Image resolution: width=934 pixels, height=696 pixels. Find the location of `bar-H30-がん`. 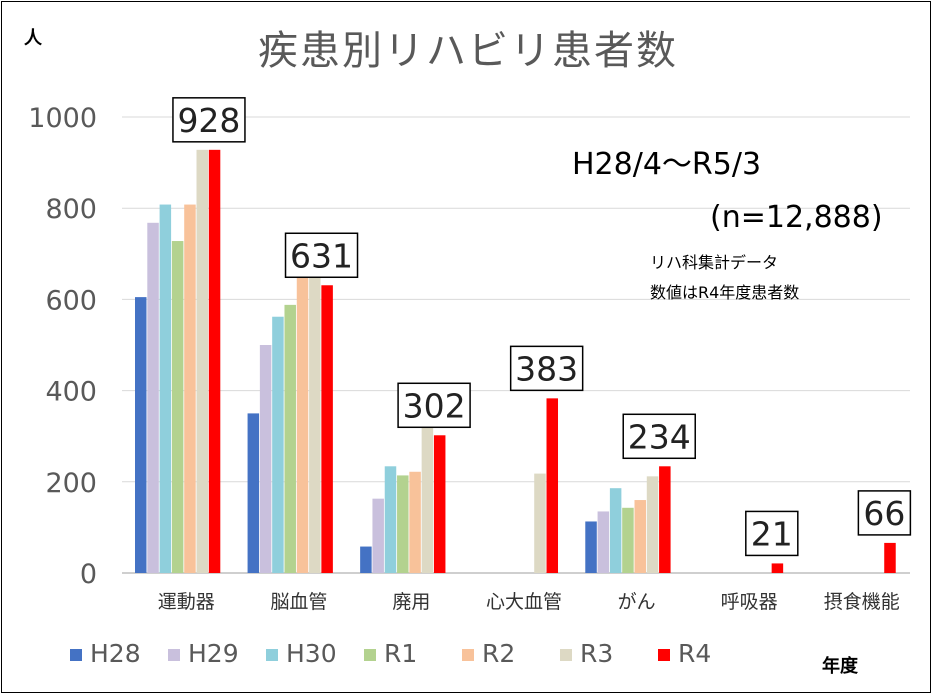

bar-H30-がん is located at coordinates (615, 530).